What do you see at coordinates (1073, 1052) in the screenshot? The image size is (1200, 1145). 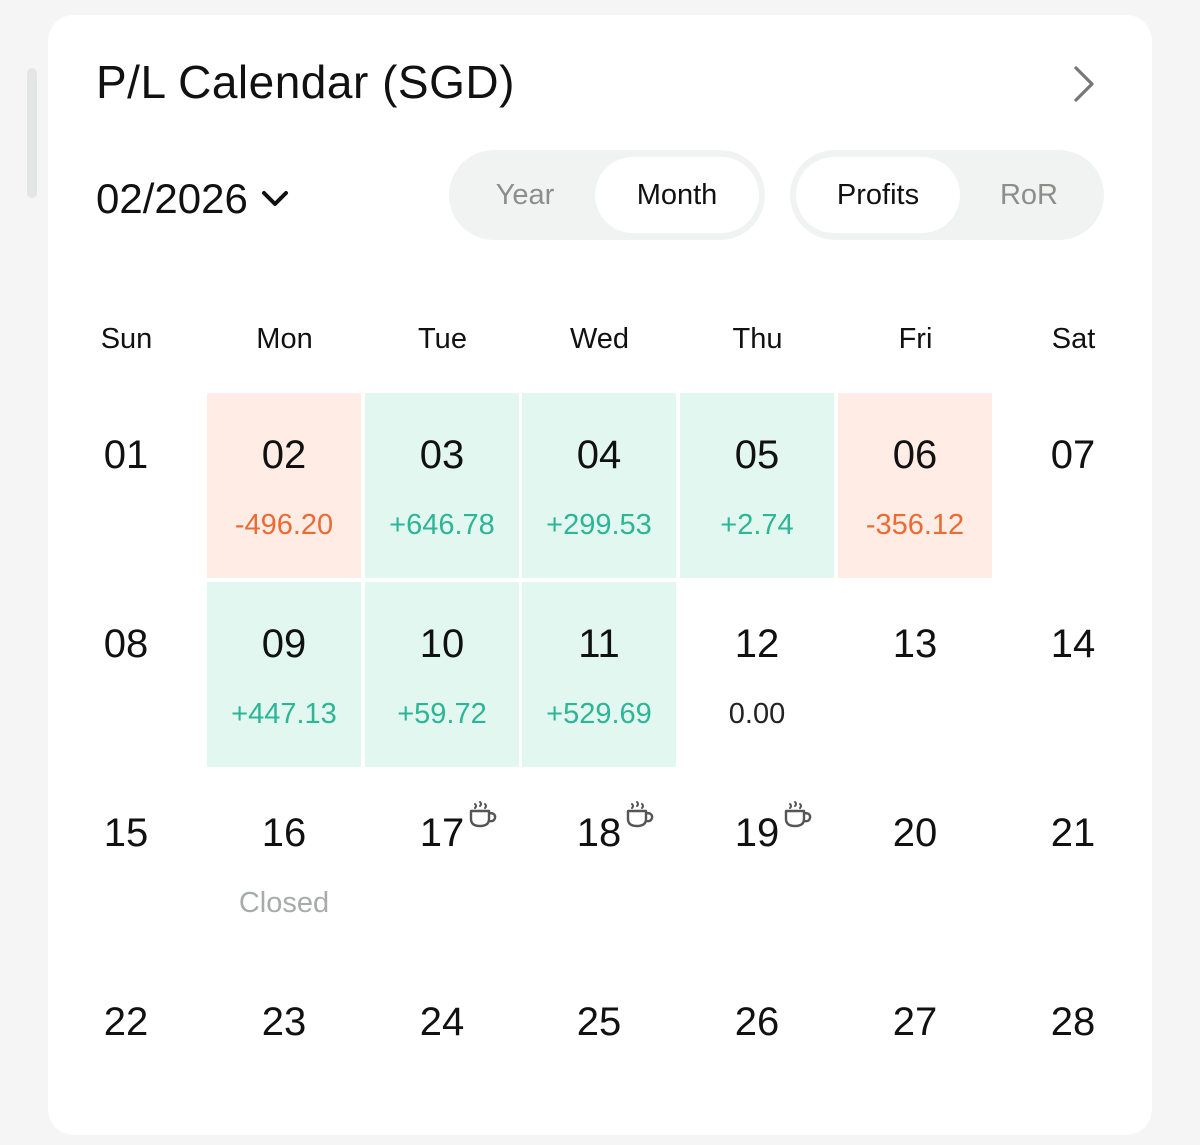 I see `calendar-day-28: 28` at bounding box center [1073, 1052].